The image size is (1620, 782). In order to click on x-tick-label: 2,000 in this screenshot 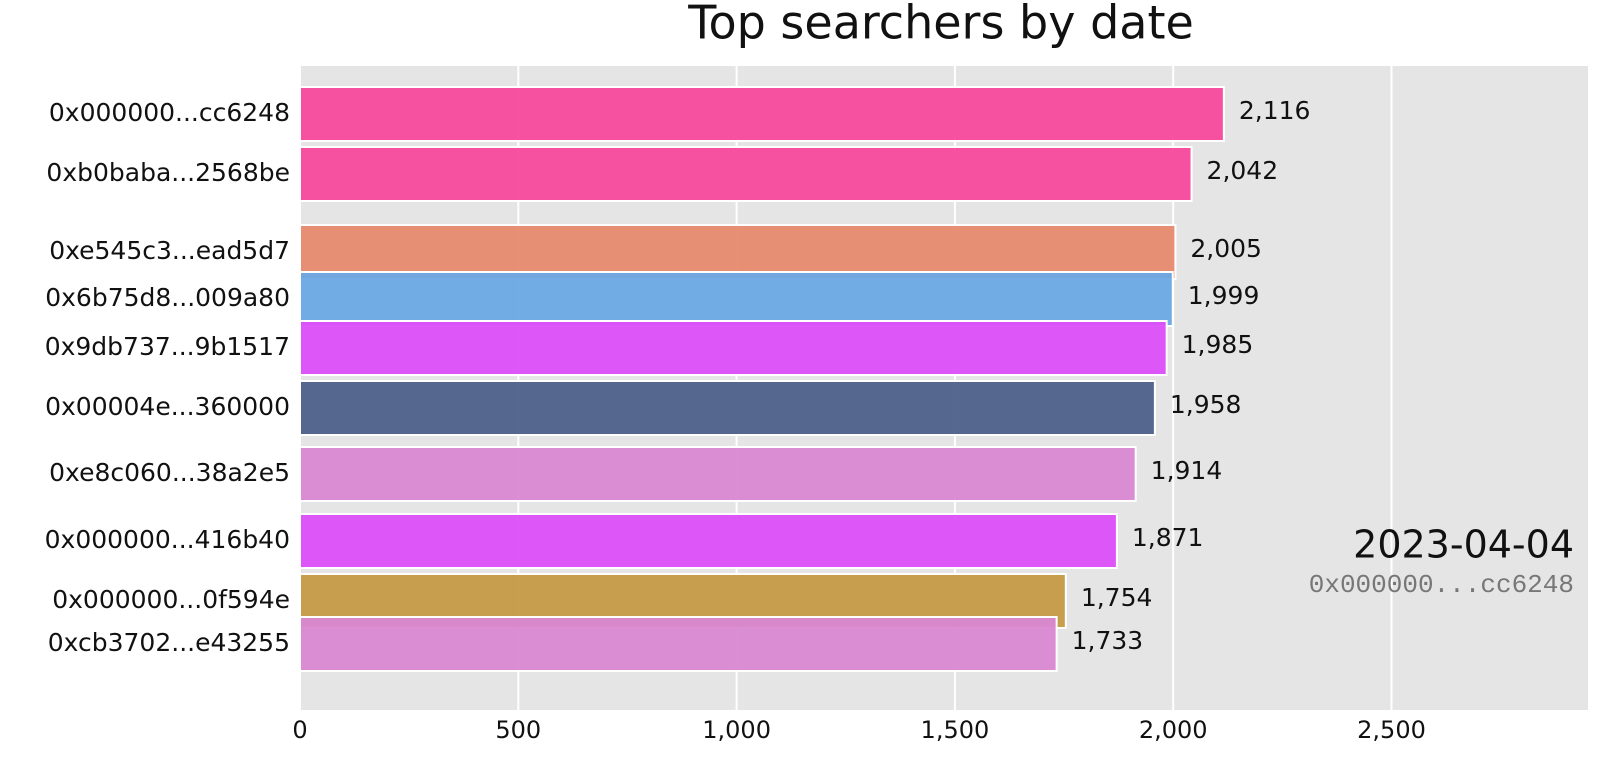, I will do `click(1173, 730)`.